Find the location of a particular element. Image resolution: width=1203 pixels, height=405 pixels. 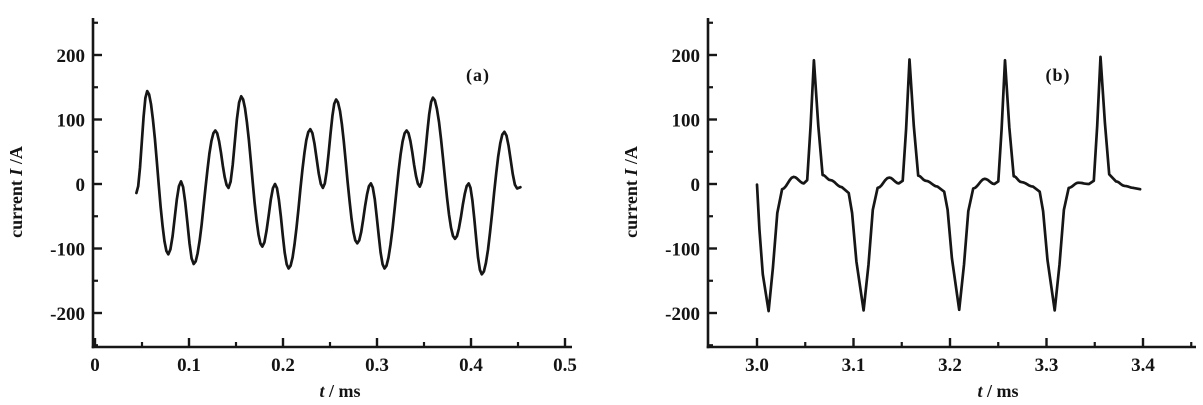

panel-letter: (b) is located at coordinates (1058, 75).